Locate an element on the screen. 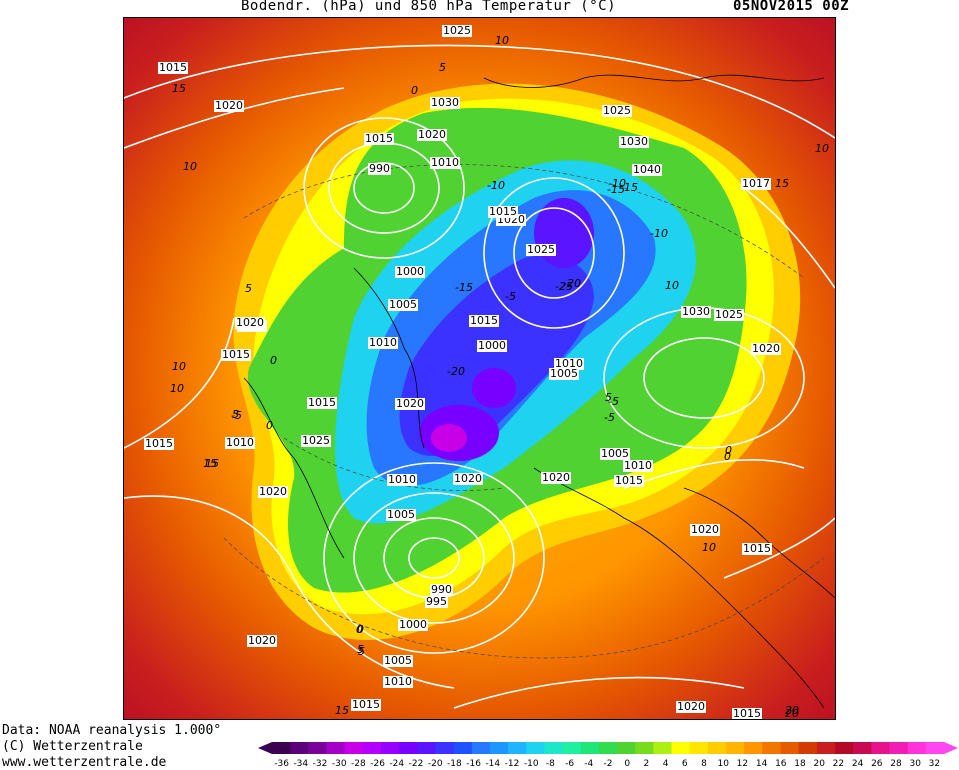 This screenshot has width=959, height=770. scale-tick-label: 20 is located at coordinates (819, 763).